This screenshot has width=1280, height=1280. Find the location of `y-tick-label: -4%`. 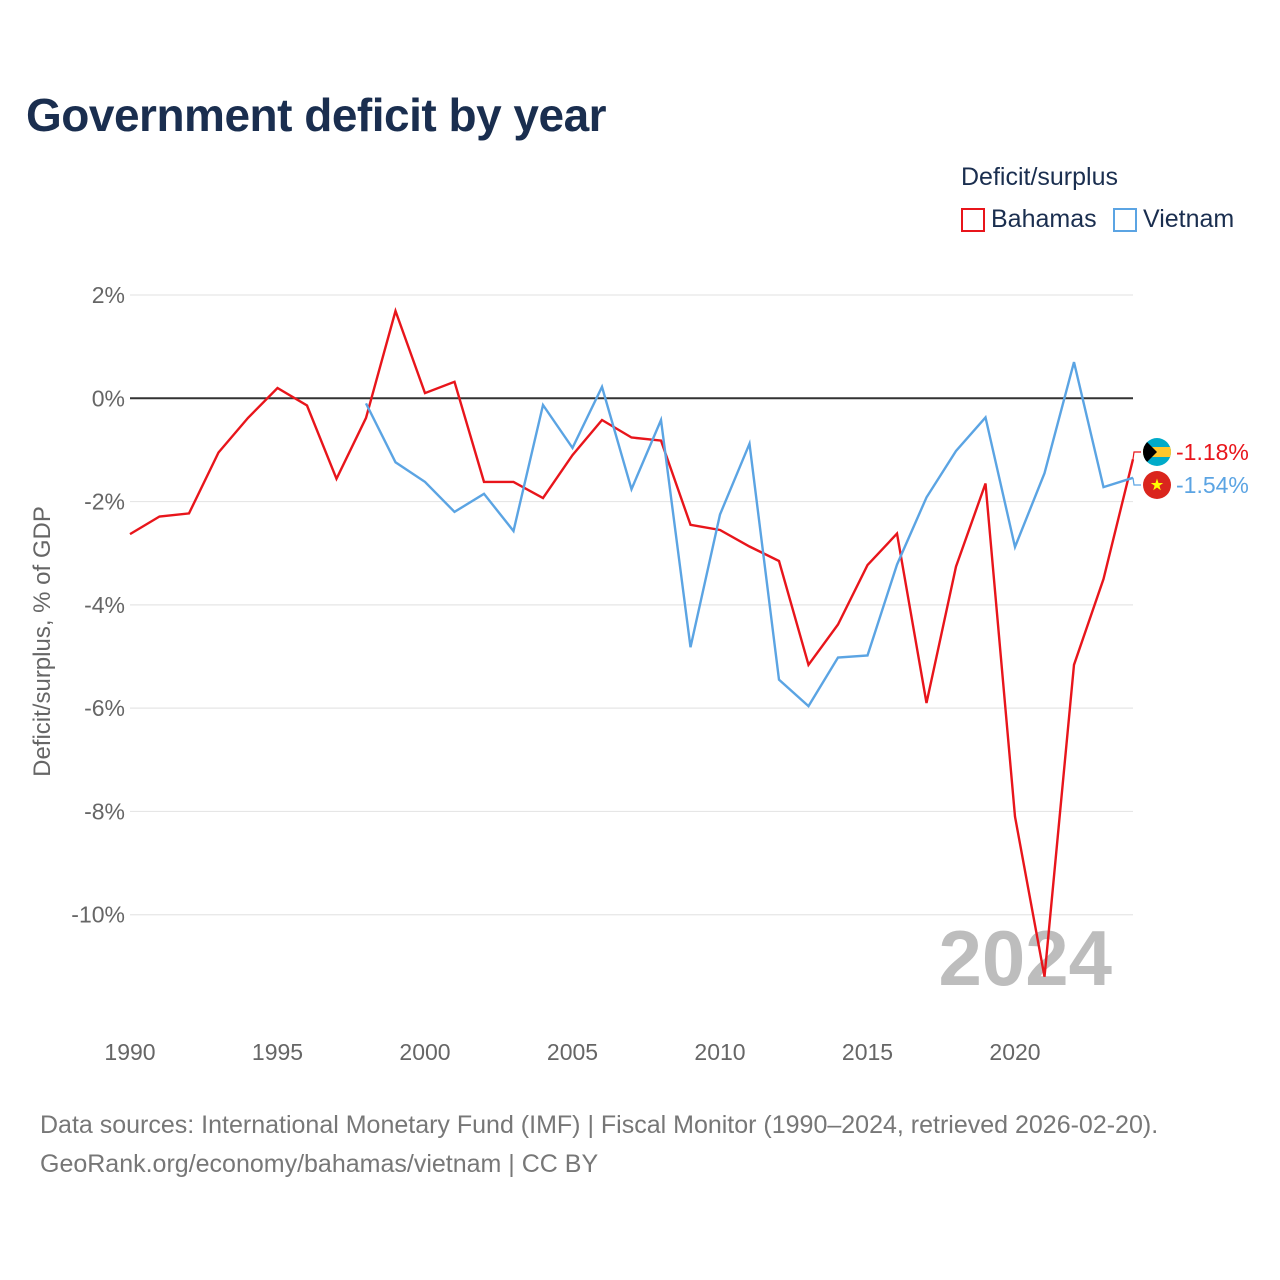

y-tick-label: -4% is located at coordinates (104, 605).